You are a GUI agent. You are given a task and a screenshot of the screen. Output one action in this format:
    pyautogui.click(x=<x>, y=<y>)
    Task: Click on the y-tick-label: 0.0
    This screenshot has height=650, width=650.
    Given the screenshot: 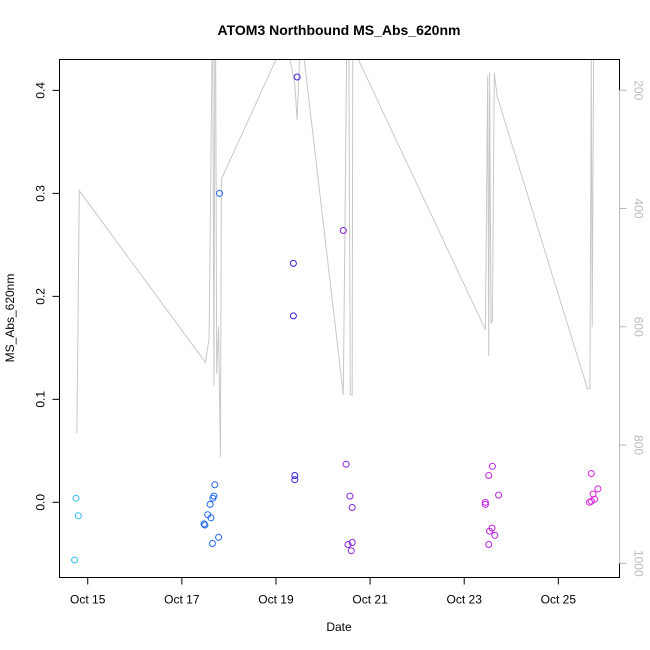 What is the action you would take?
    pyautogui.click(x=41, y=502)
    